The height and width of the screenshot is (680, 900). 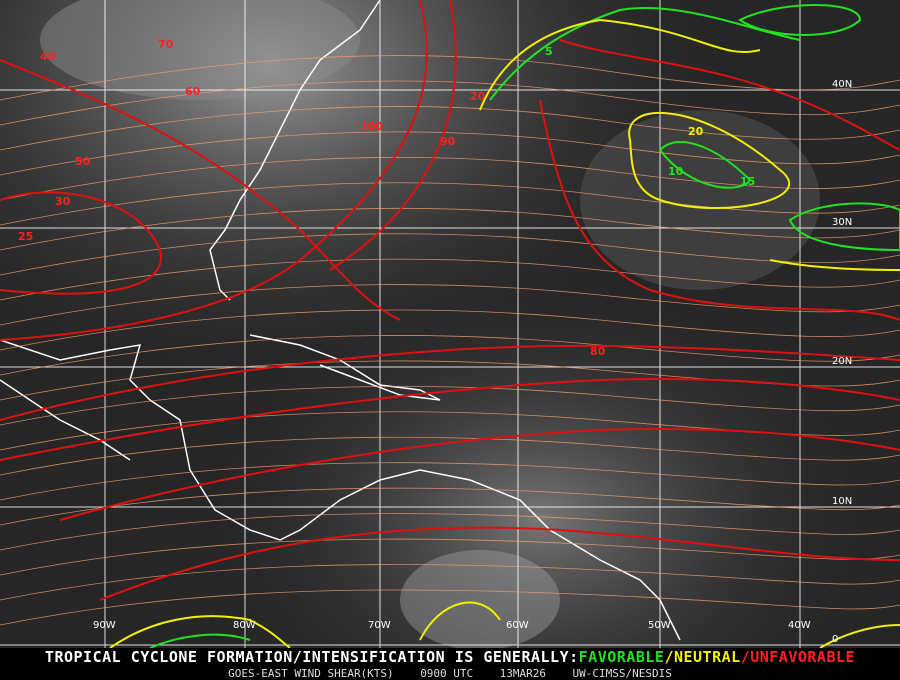 What do you see at coordinates (104, 625) in the screenshot?
I see `longitude-label: 90W` at bounding box center [104, 625].